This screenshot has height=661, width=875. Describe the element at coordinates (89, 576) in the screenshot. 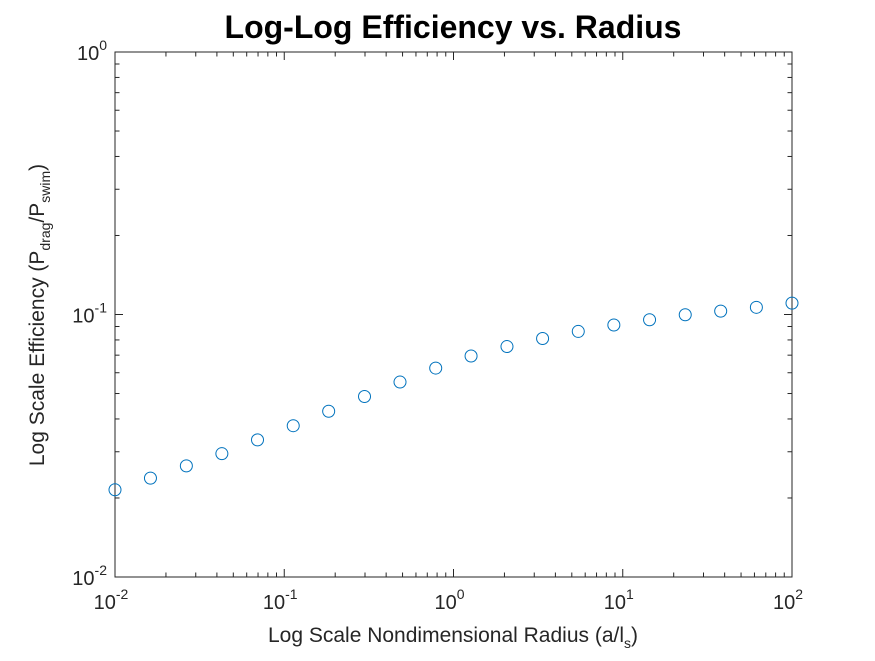

I see `y-tick-label: 10⁻²` at that location.